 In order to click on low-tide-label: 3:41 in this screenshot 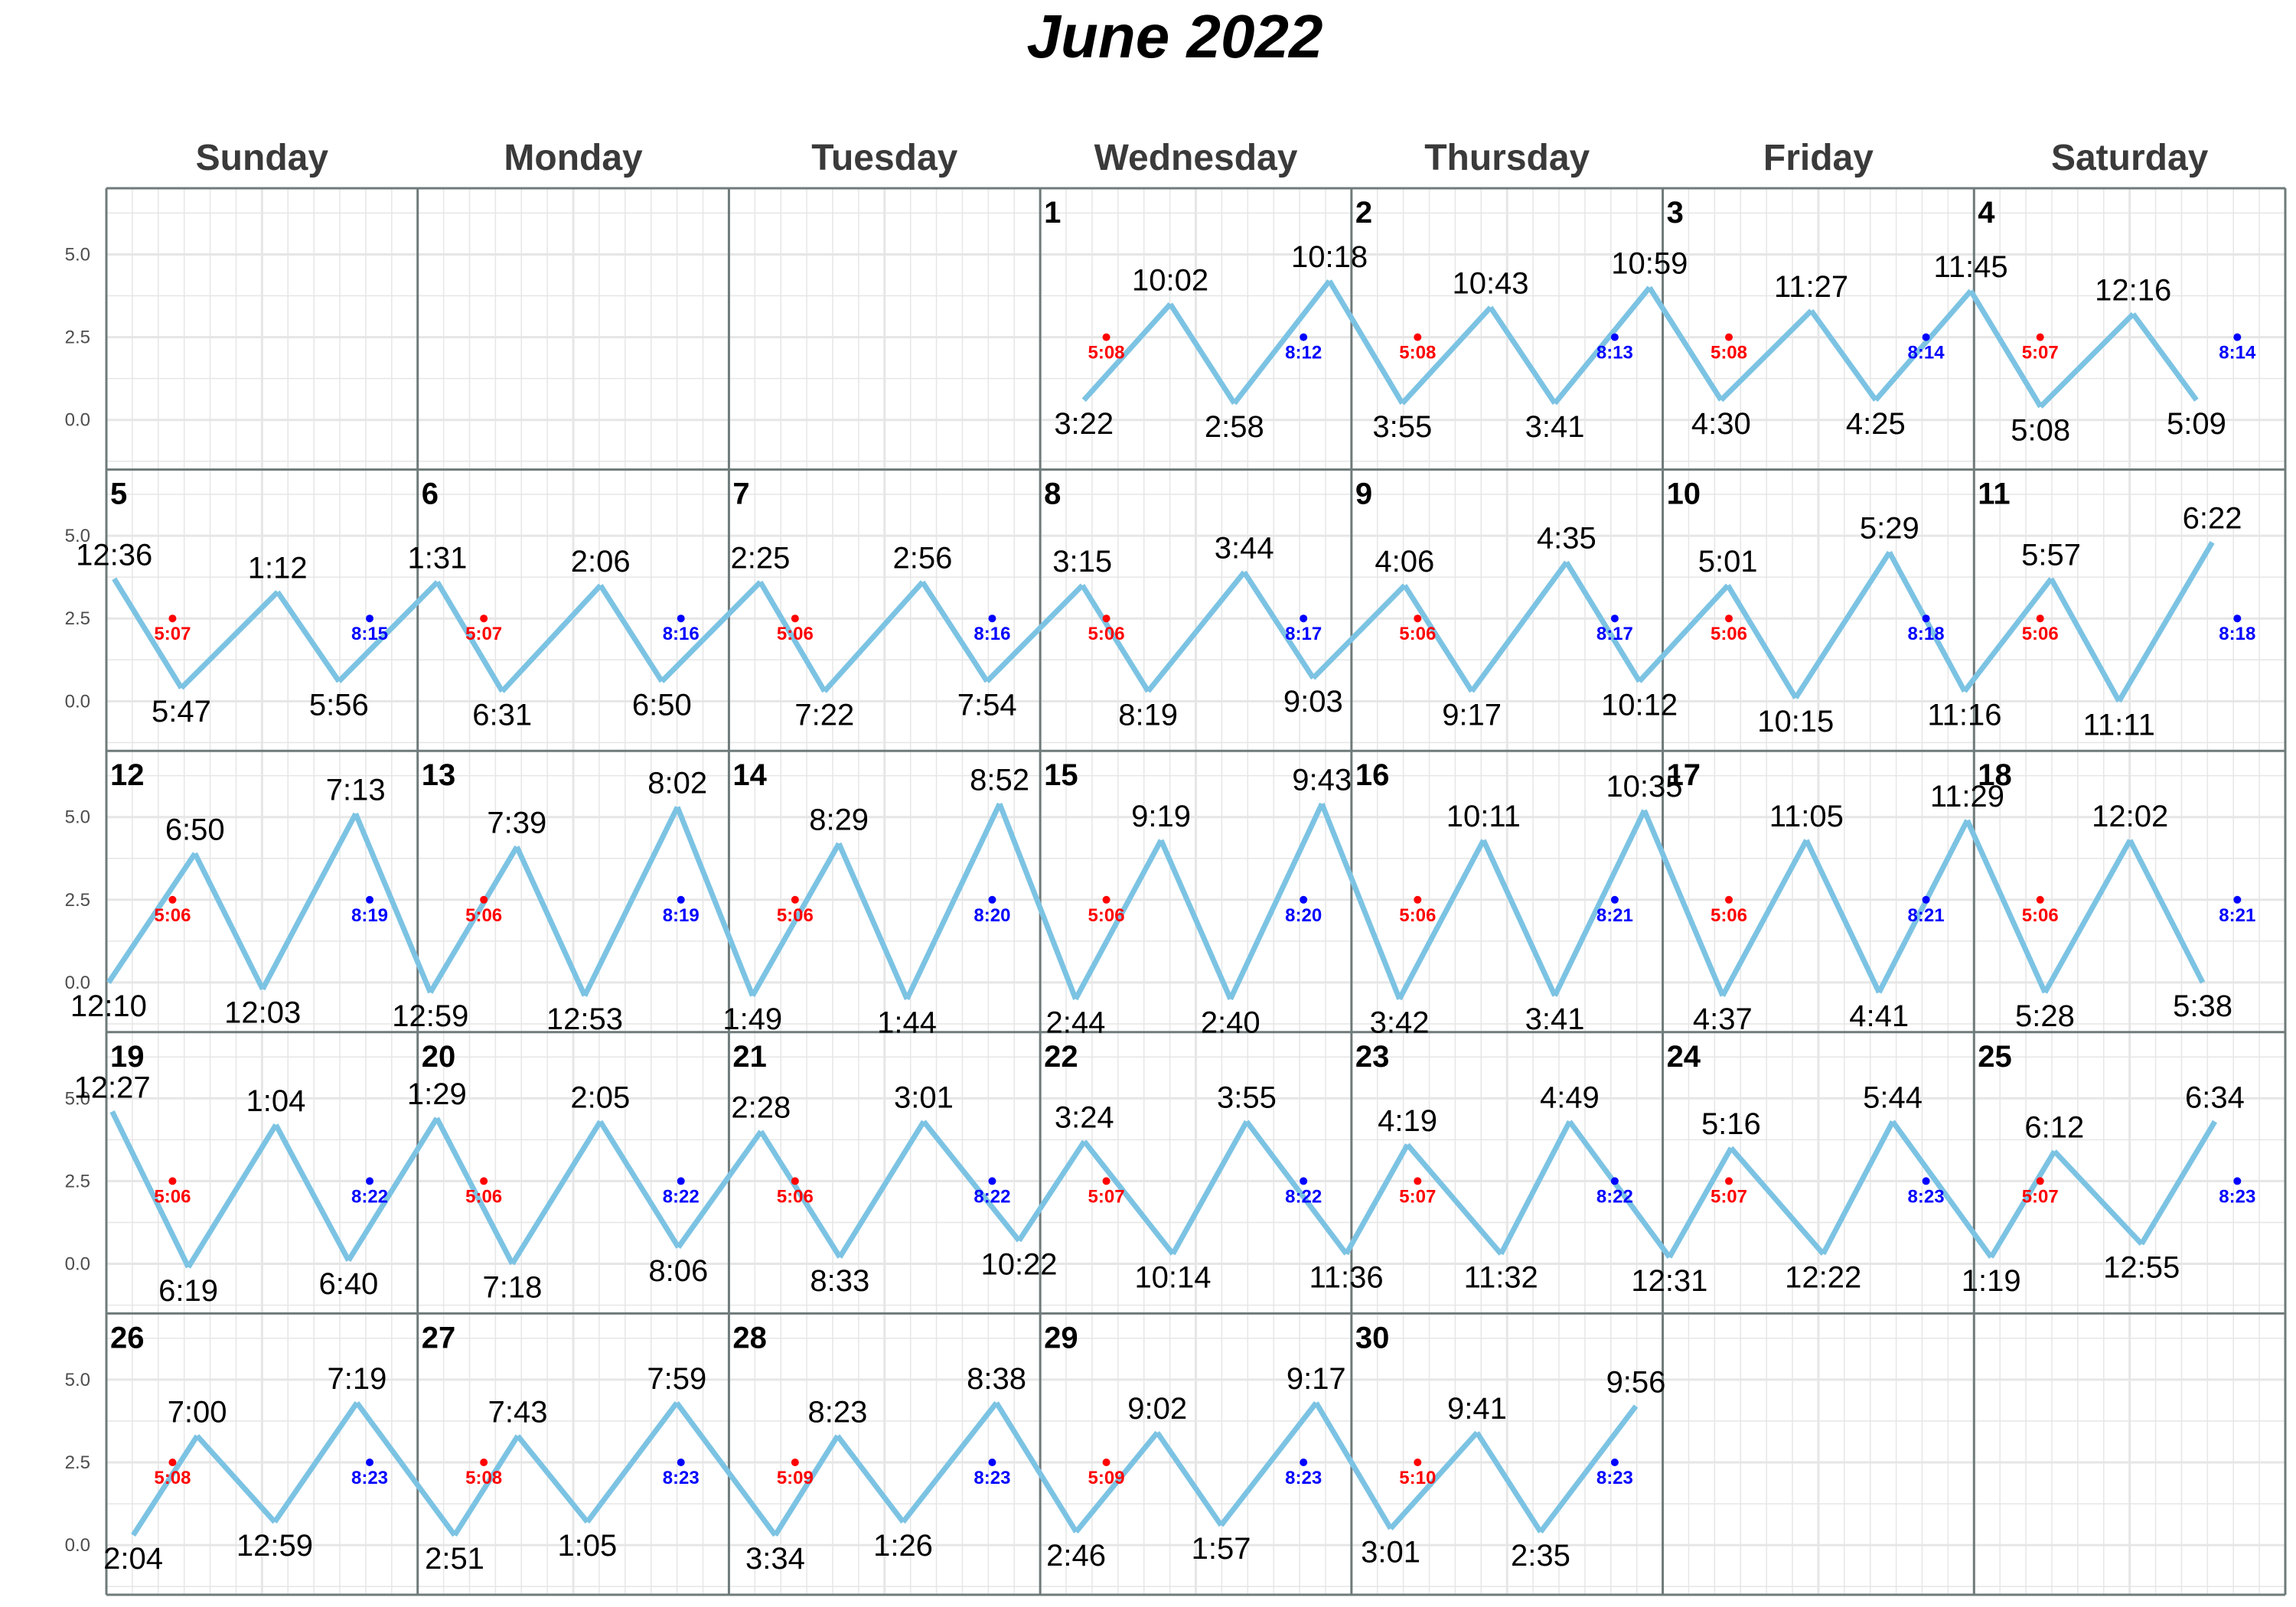, I will do `click(1555, 1019)`.